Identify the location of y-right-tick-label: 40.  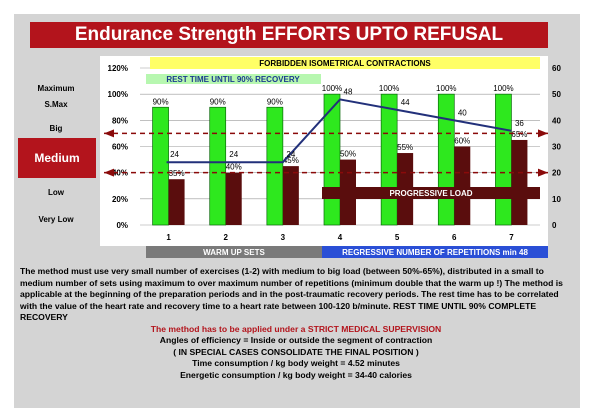
(556, 120).